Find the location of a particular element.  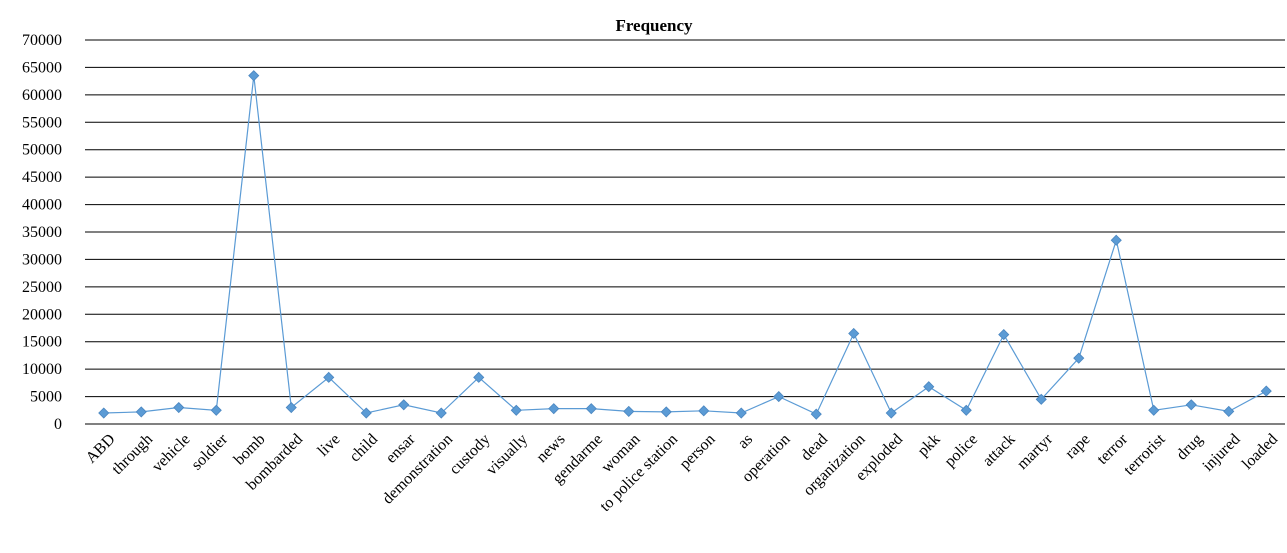

y-tick-label: 60000 is located at coordinates (42, 95).